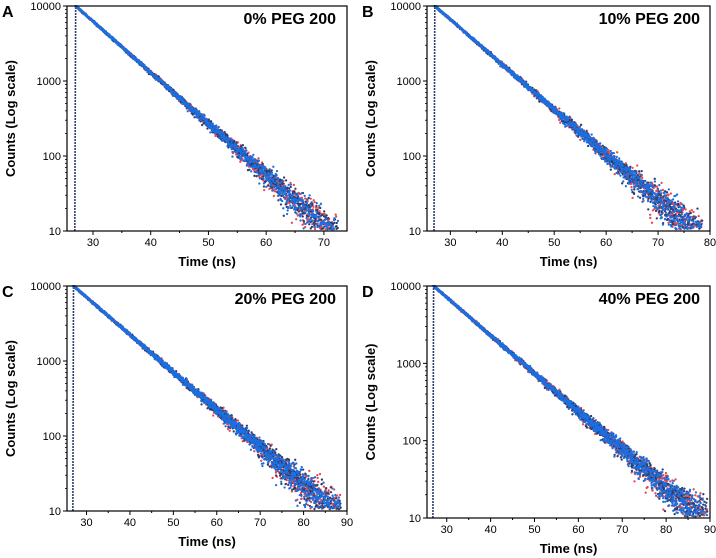 The image size is (716, 558). I want to click on y-tick-label: 10, so click(55, 232).